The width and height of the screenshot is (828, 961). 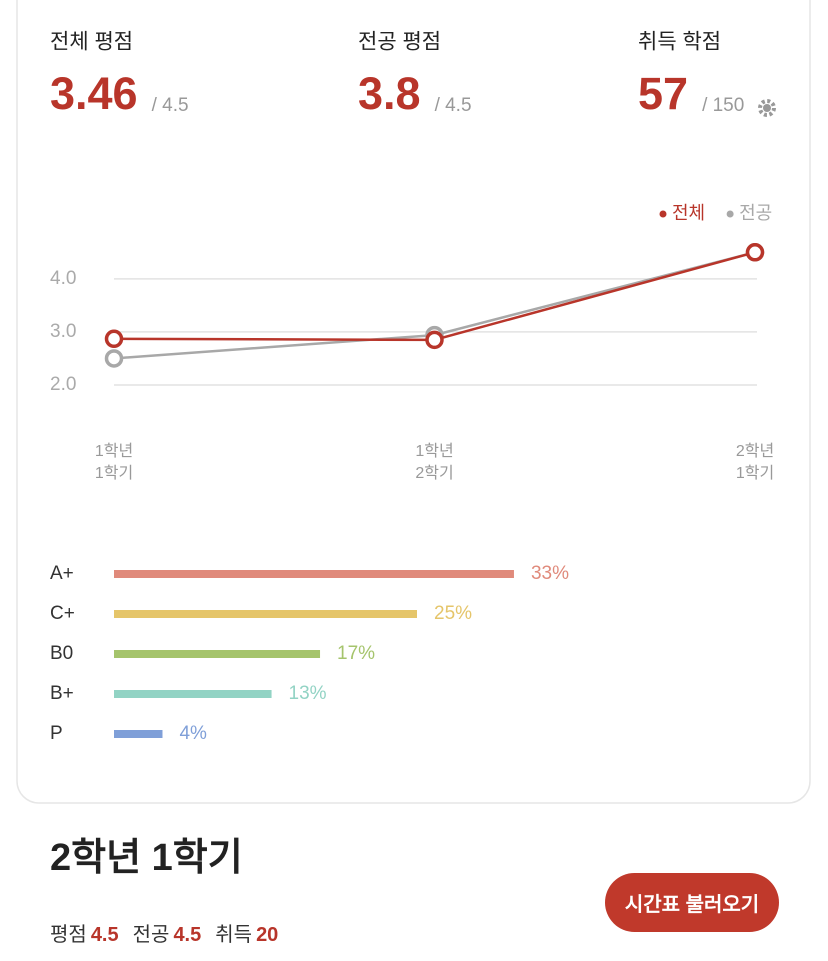 What do you see at coordinates (692, 902) in the screenshot?
I see `load-timetable-button: 시간표 불러오기` at bounding box center [692, 902].